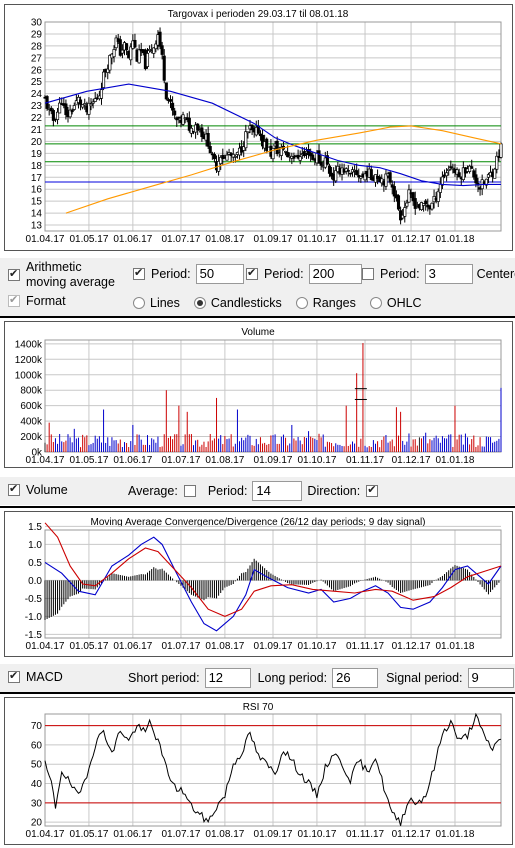  I want to click on y-tick-label: 29, so click(37, 34).